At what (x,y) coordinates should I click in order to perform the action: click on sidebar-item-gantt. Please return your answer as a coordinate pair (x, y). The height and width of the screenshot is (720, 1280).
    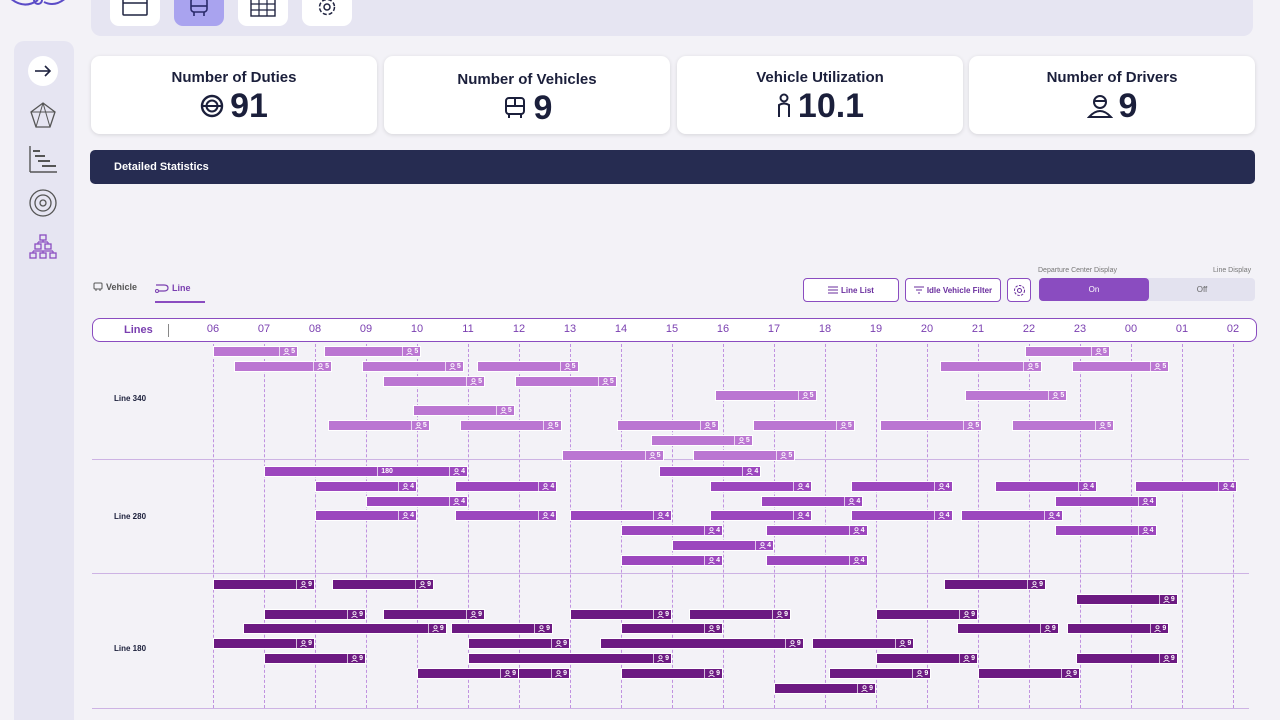
    Looking at the image, I should click on (43, 159).